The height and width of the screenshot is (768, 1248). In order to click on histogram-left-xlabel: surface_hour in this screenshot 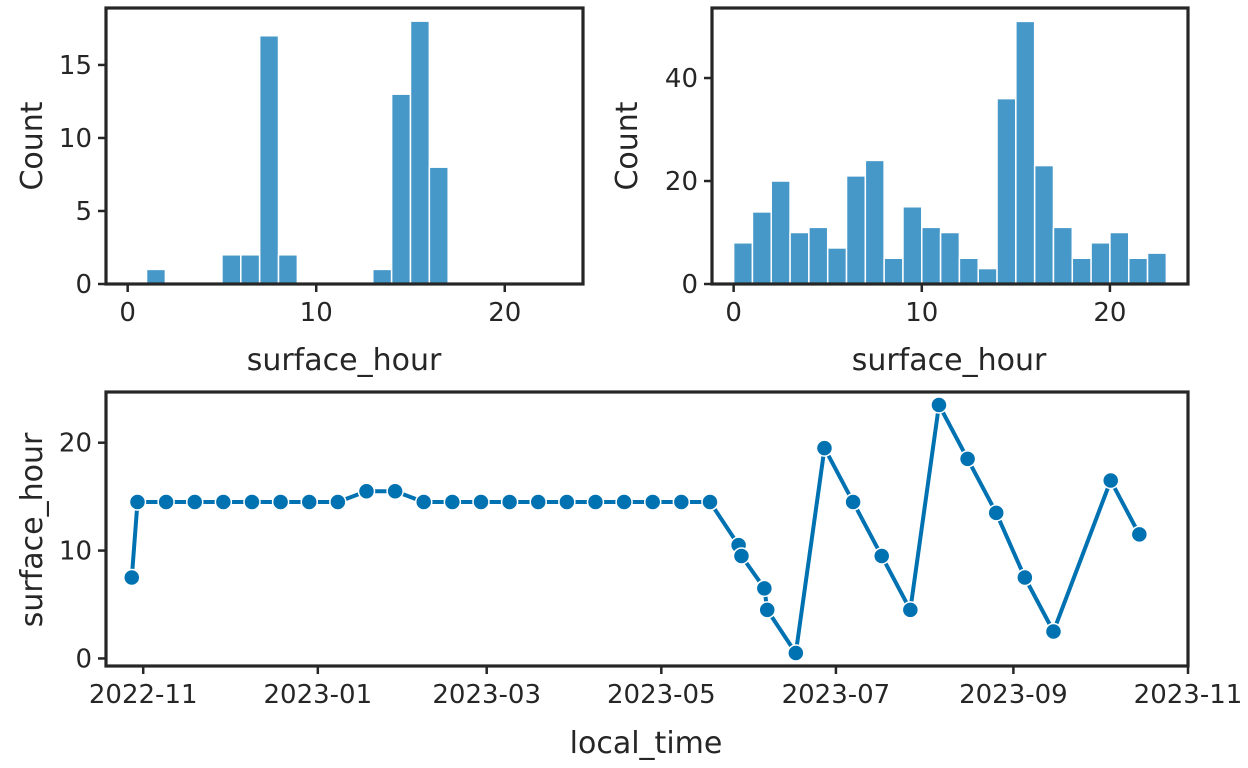, I will do `click(344, 360)`.